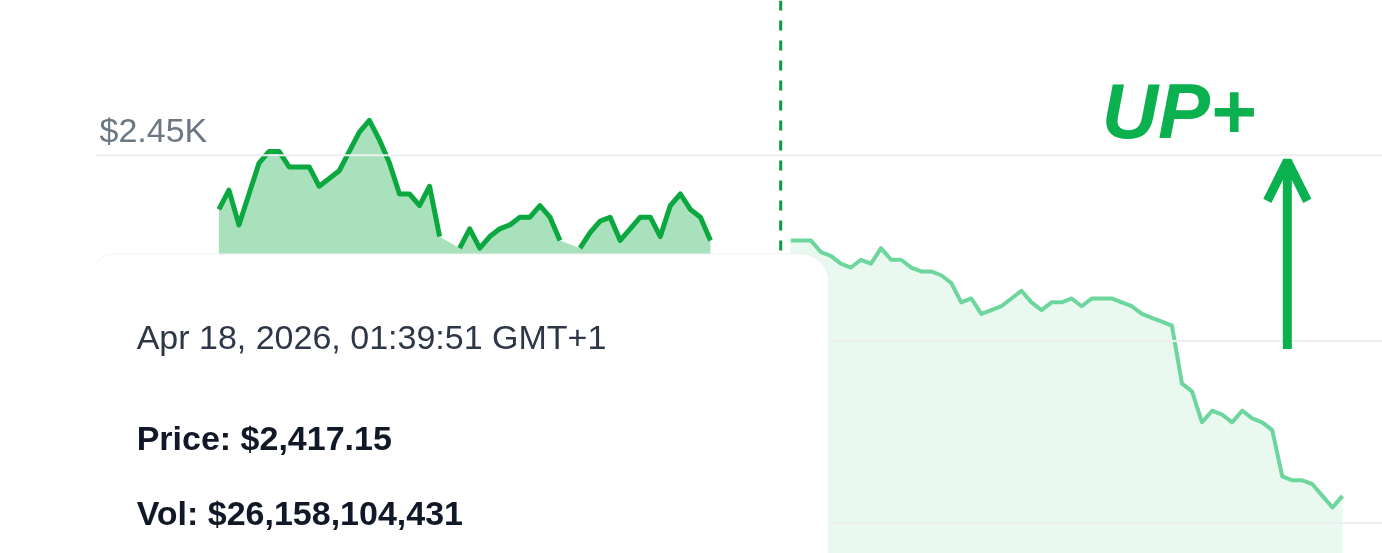 The width and height of the screenshot is (1382, 553). What do you see at coordinates (153, 130) in the screenshot?
I see `ref-line-label: $2.45K` at bounding box center [153, 130].